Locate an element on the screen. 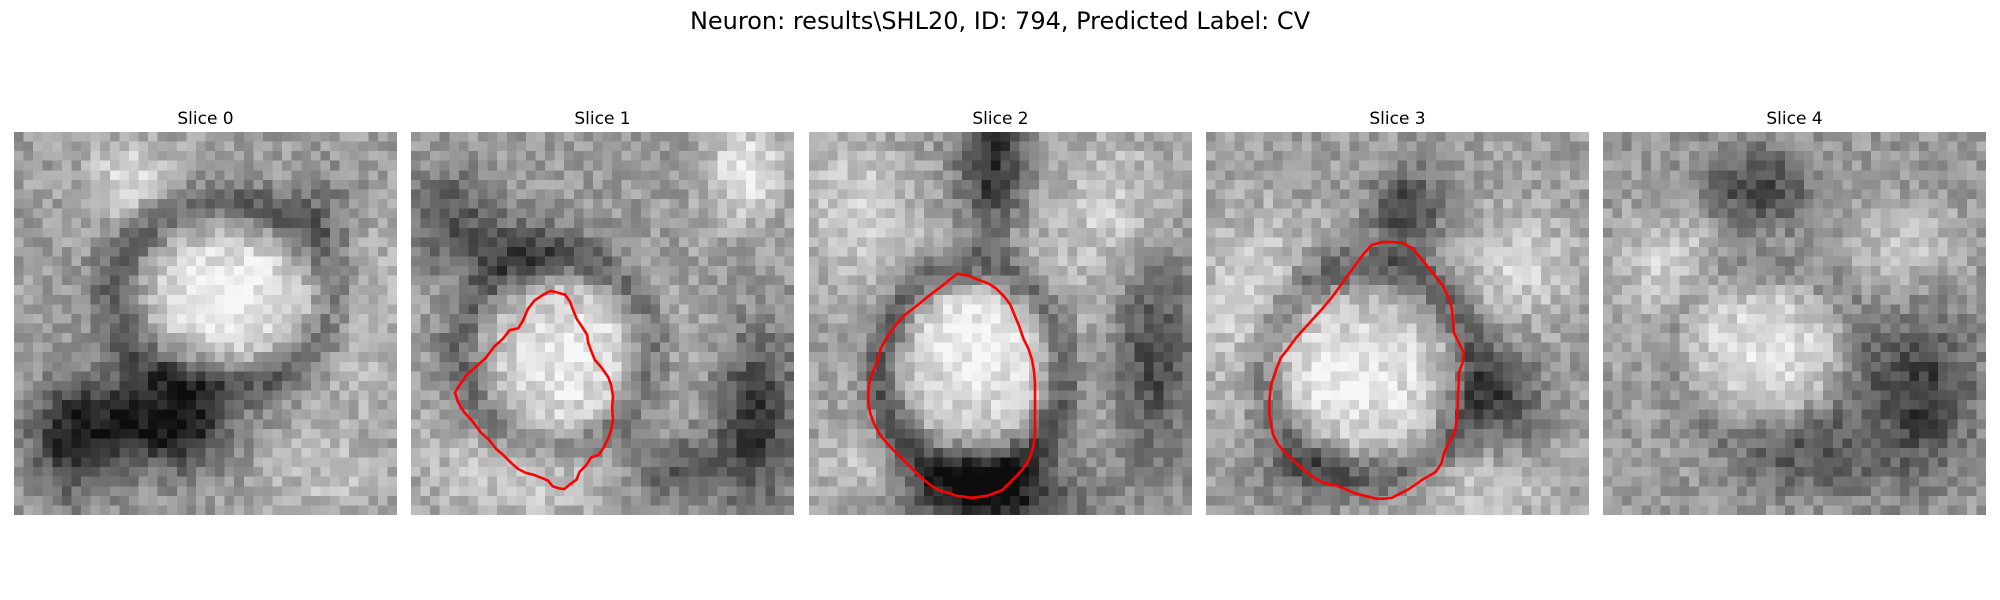  slice-panel-1: Slice 1 is located at coordinates (602, 311).